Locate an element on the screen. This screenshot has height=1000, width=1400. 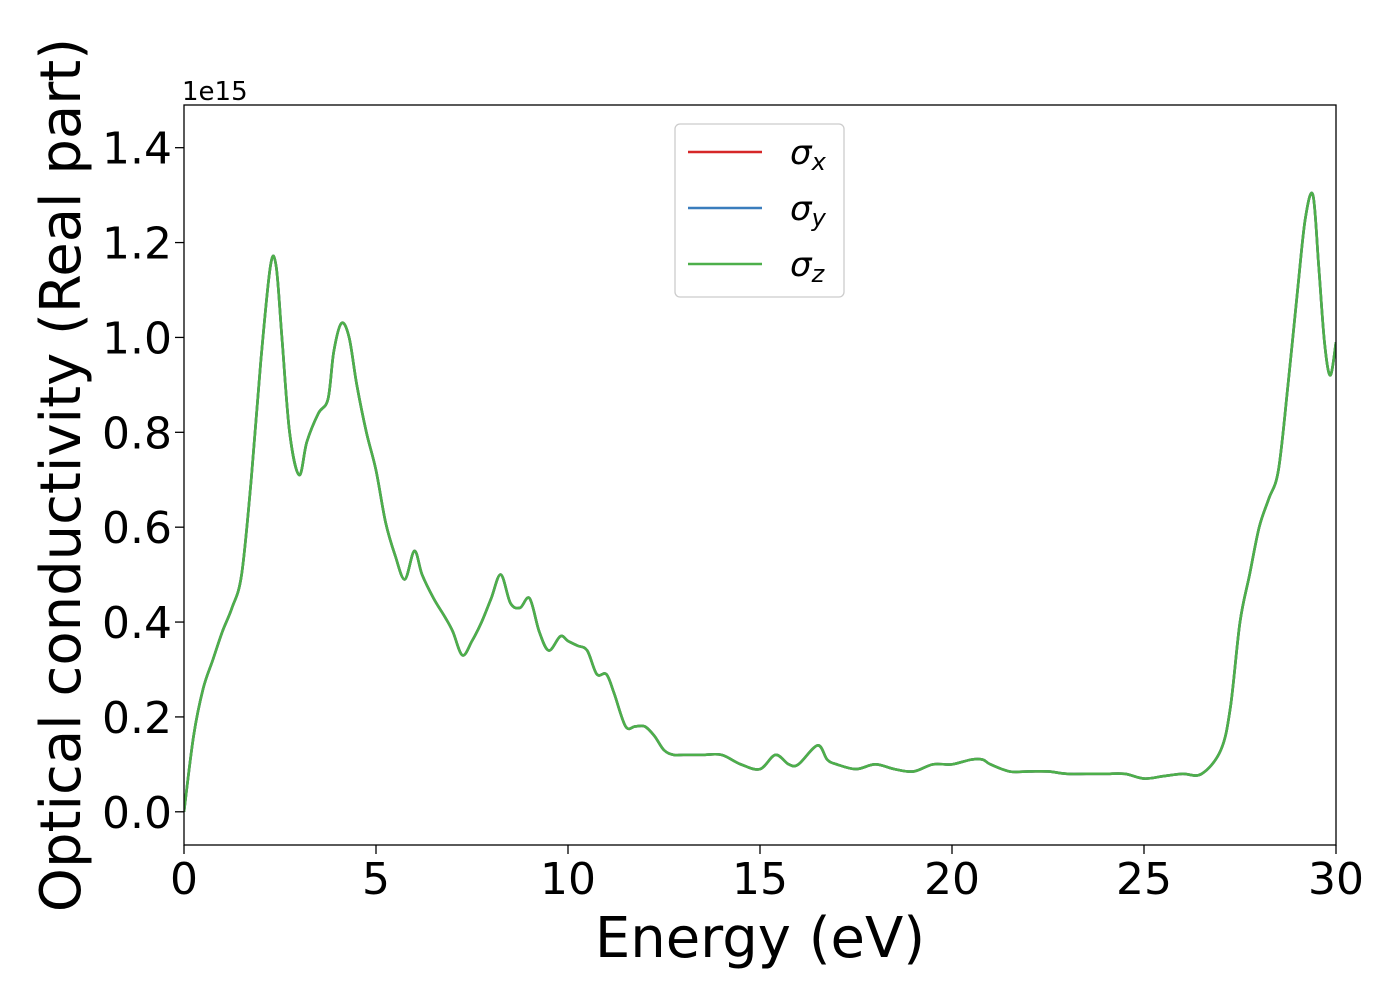
y-offset-label: 1e15 is located at coordinates (215, 92).